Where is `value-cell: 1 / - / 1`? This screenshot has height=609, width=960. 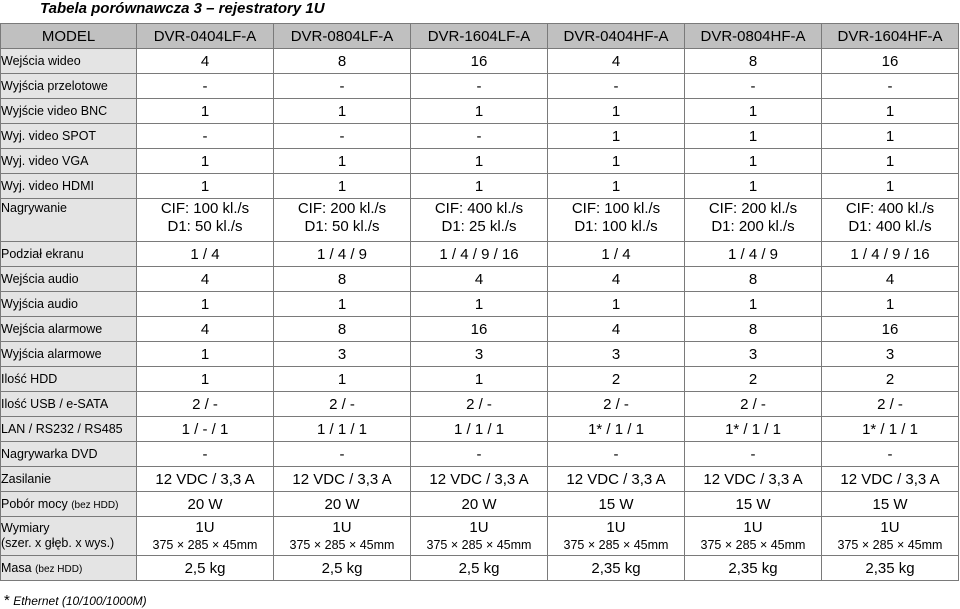 value-cell: 1 / - / 1 is located at coordinates (205, 429).